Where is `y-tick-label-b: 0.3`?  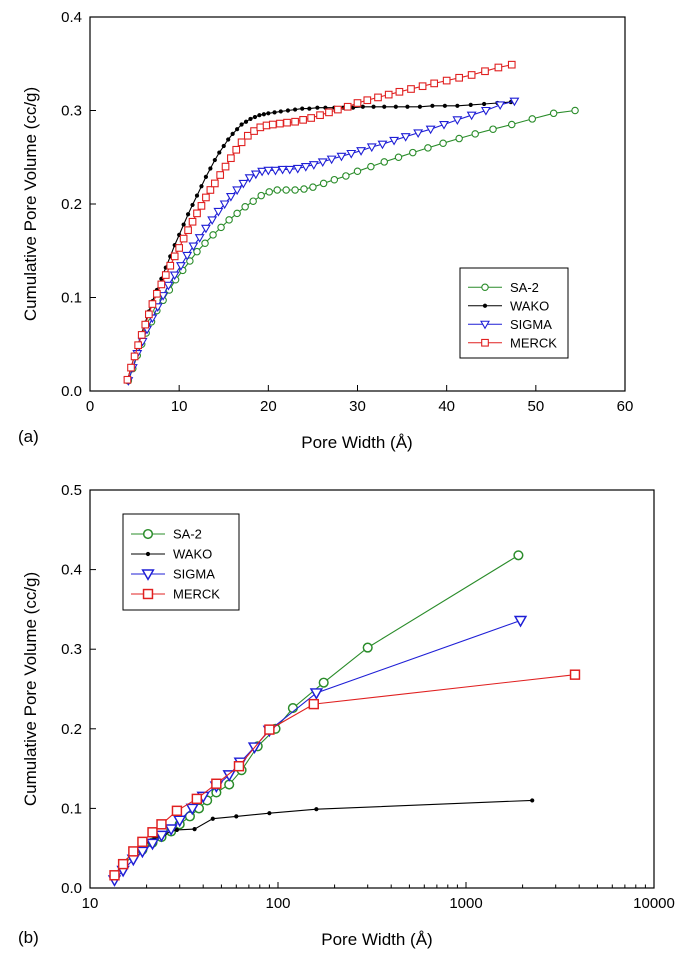 y-tick-label-b: 0.3 is located at coordinates (71, 649).